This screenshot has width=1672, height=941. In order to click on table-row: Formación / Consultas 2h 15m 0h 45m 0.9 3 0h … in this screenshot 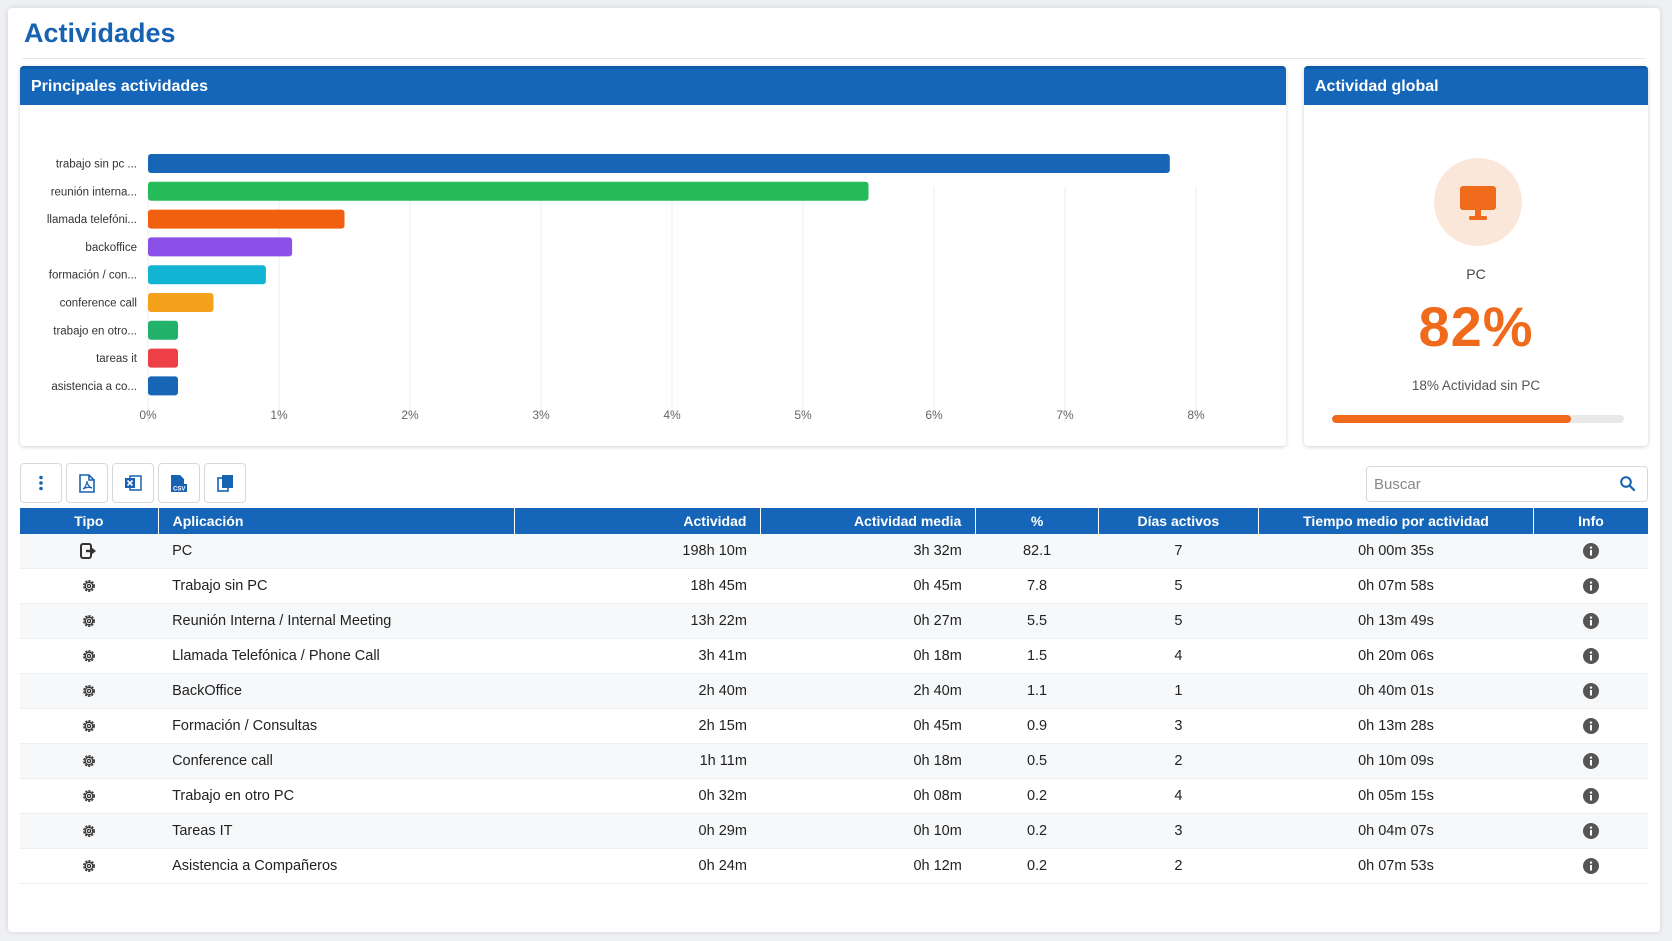, I will do `click(834, 726)`.